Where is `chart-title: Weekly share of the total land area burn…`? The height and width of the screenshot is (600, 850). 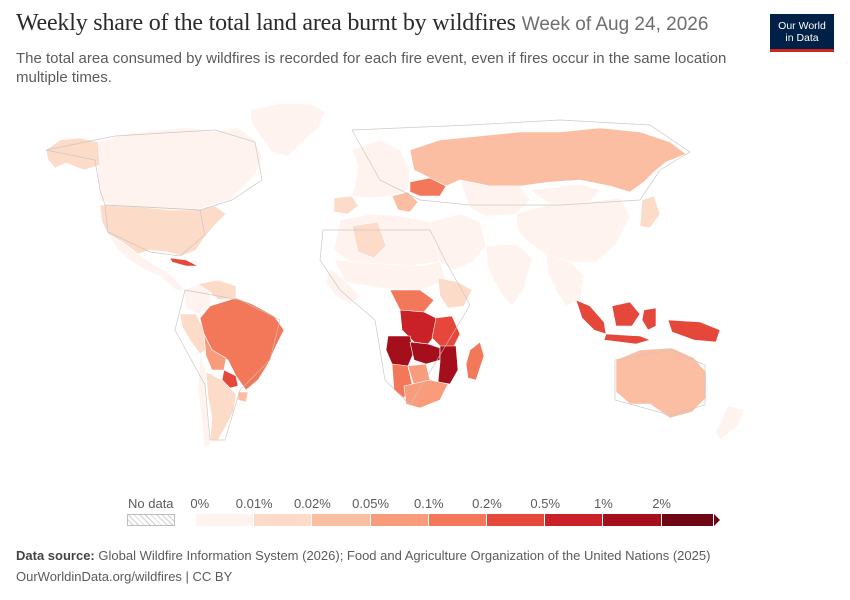 chart-title: Weekly share of the total land area burn… is located at coordinates (266, 23).